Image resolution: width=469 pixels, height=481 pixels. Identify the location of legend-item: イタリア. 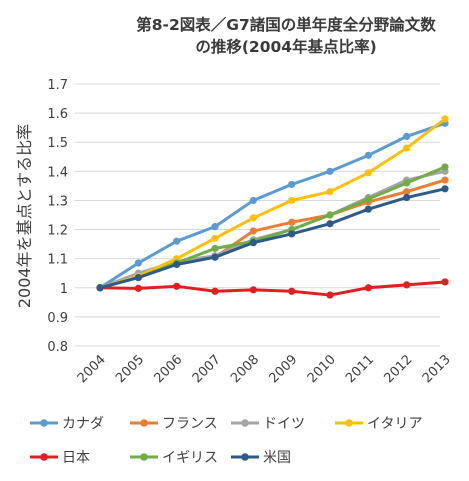
(378, 424).